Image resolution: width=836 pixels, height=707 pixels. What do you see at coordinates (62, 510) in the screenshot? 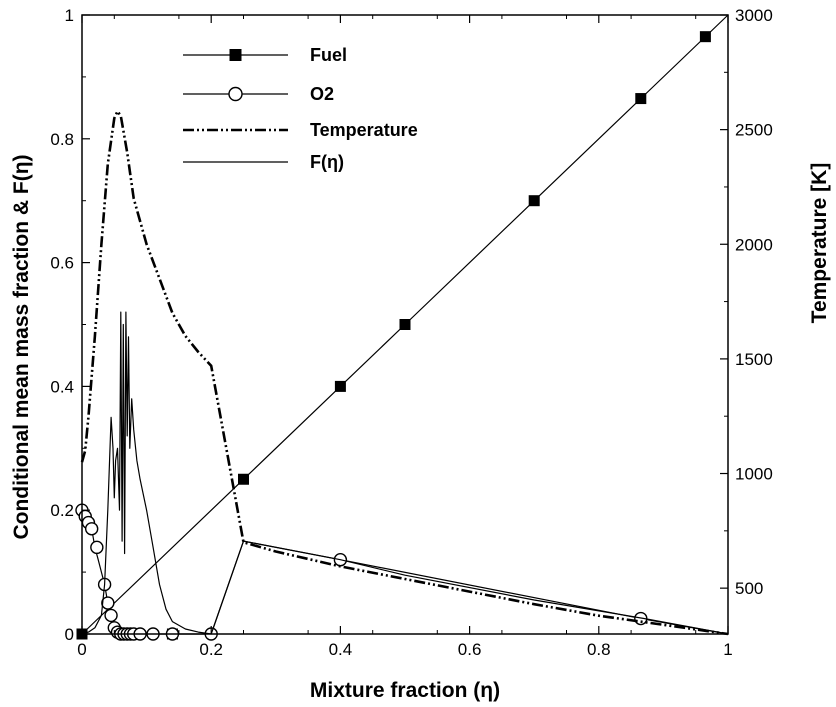
I see `y-left-tick-label: 0.2` at bounding box center [62, 510].